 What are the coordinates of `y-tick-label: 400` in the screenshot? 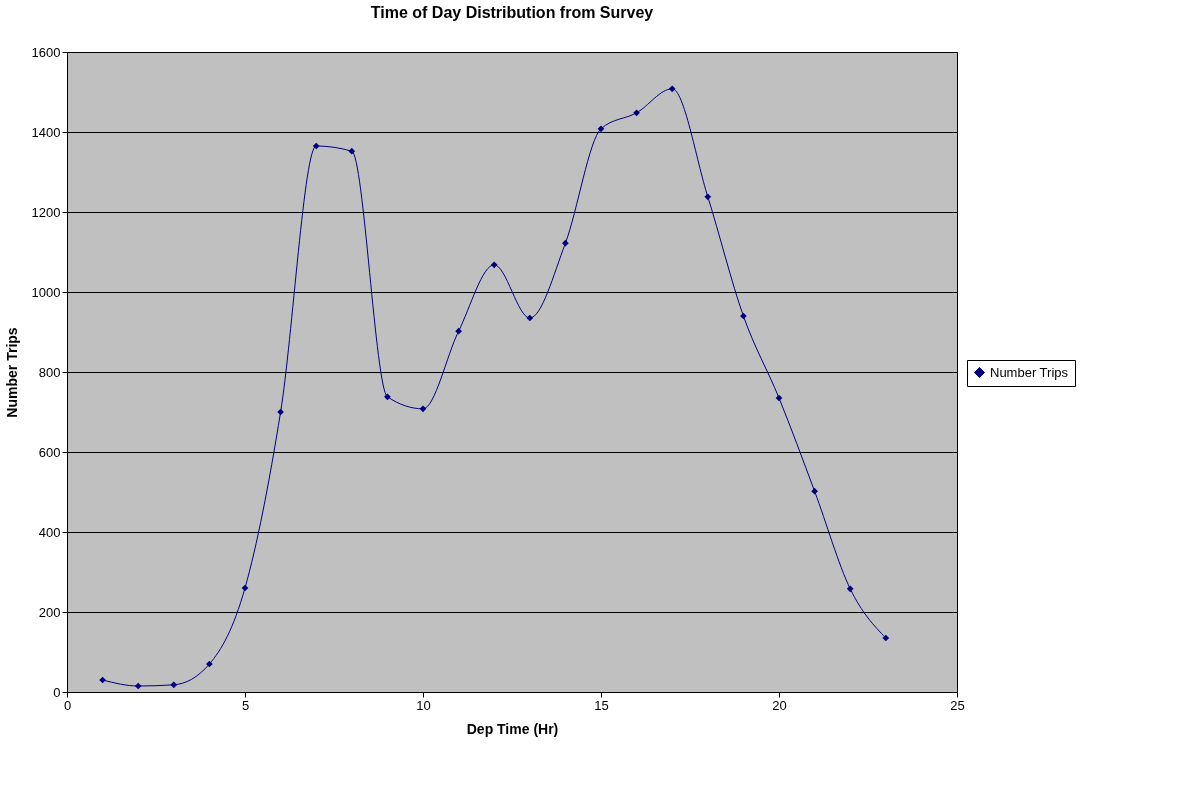 It's located at (49, 532).